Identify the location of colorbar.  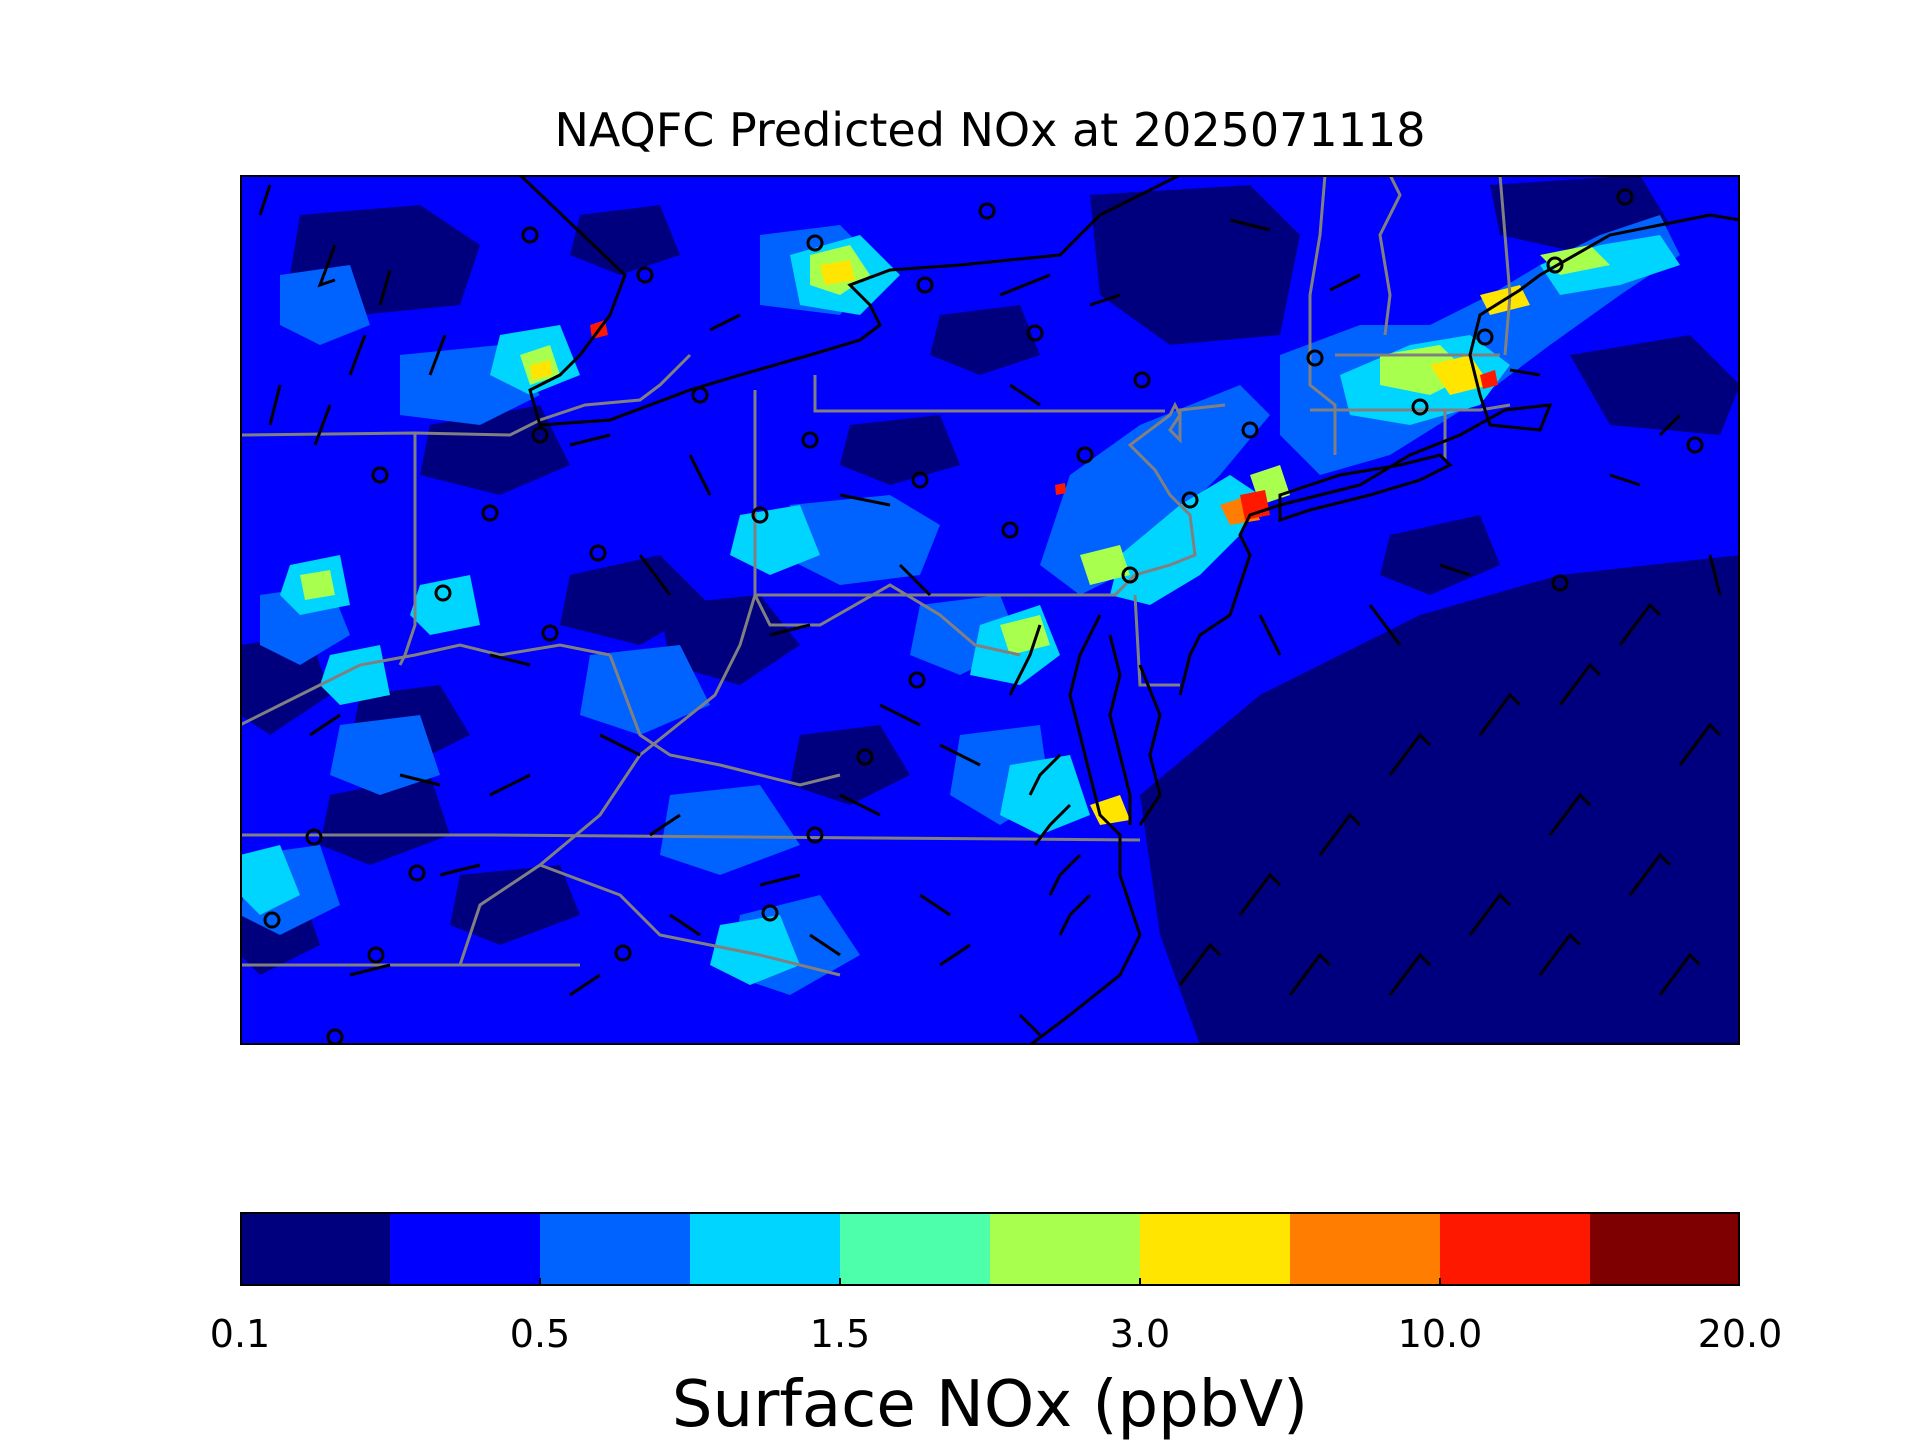
(990, 1249).